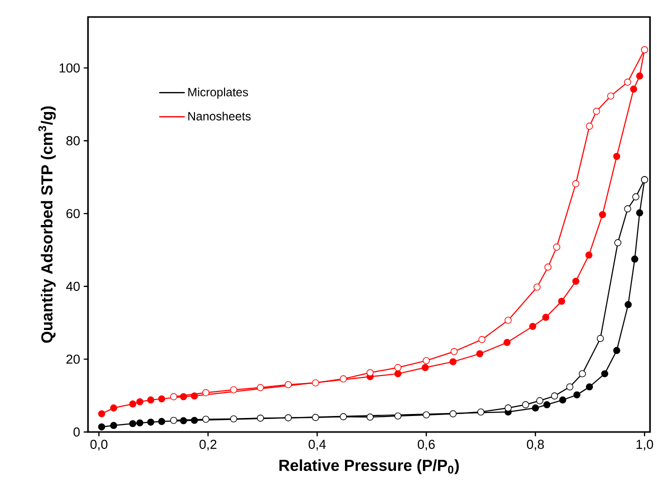 This screenshot has height=497, width=657. Describe the element at coordinates (426, 445) in the screenshot. I see `x-tick-label: 0,6` at that location.